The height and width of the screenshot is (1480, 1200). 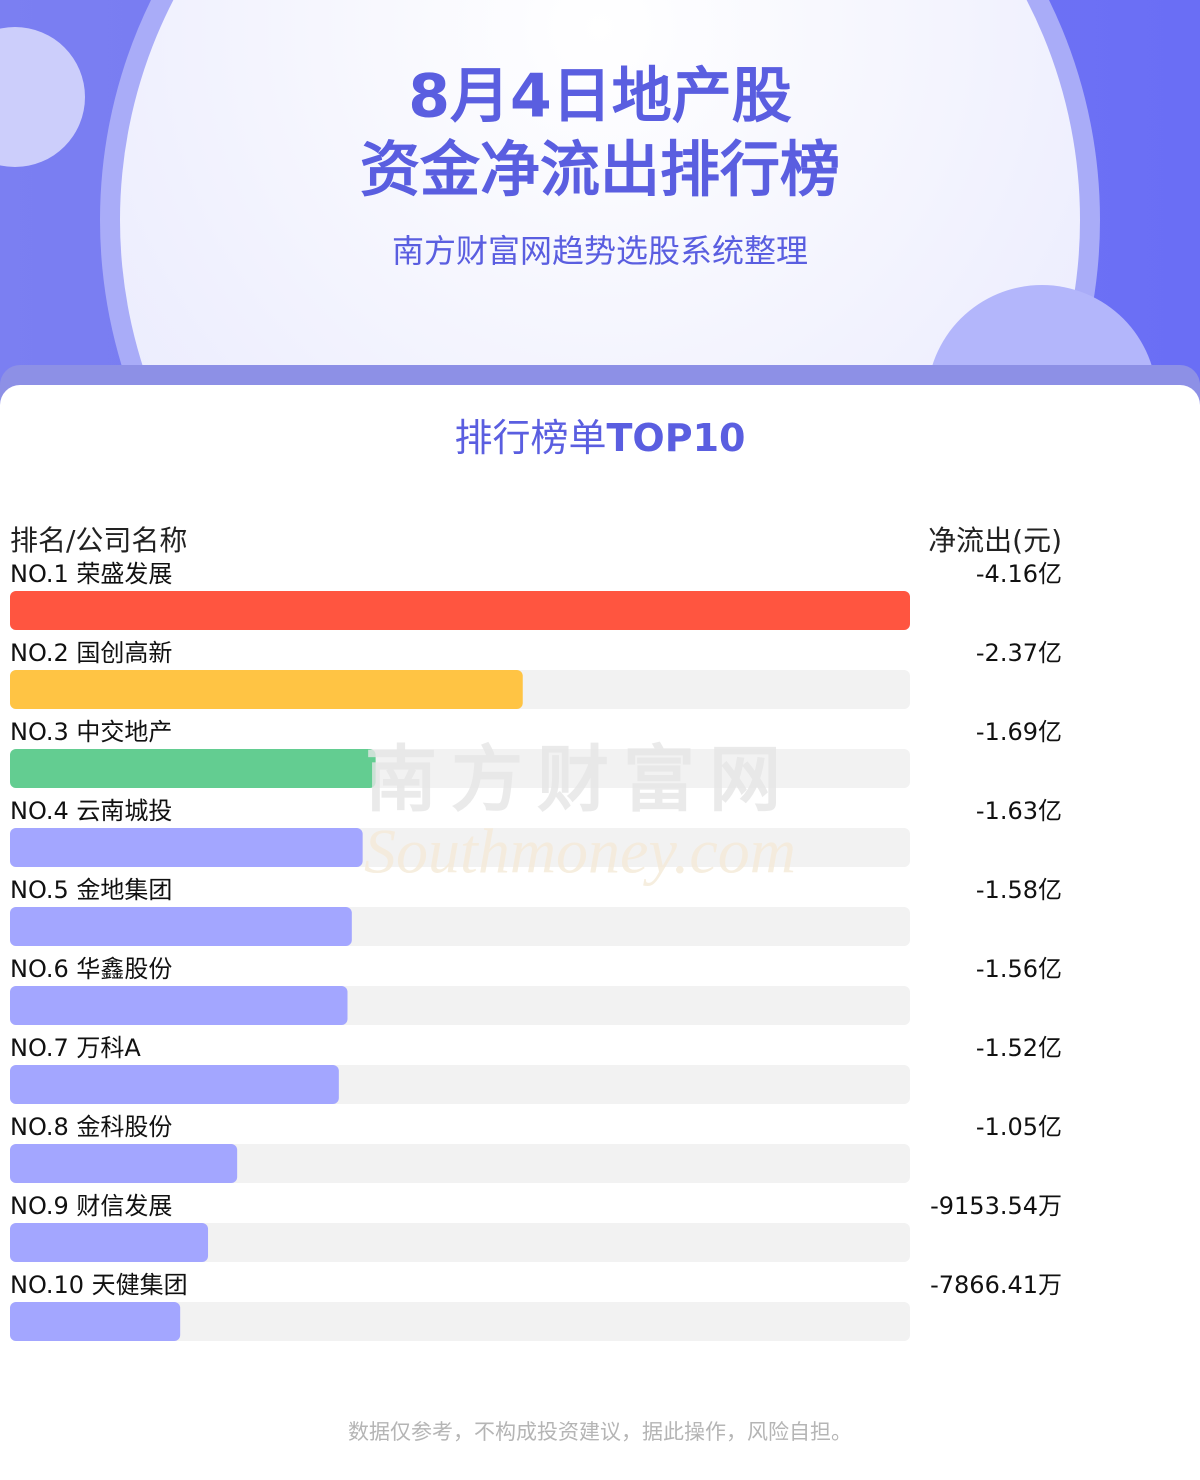 I want to click on decor, so click(x=42, y=97).